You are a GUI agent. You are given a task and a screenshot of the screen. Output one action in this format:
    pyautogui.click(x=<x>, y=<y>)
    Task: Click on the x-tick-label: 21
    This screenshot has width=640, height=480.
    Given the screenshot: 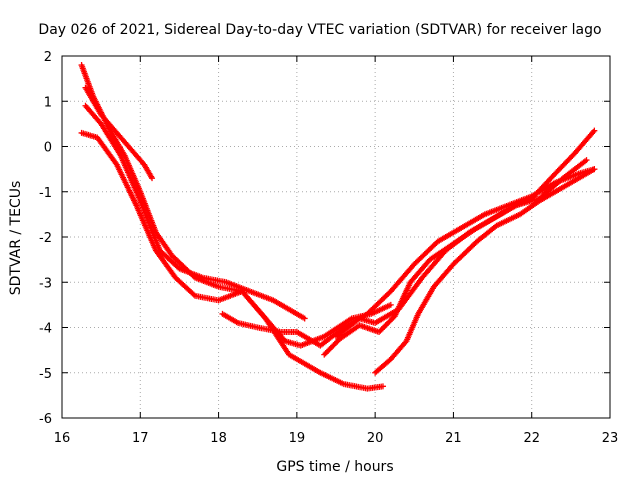 What is the action you would take?
    pyautogui.click(x=453, y=438)
    